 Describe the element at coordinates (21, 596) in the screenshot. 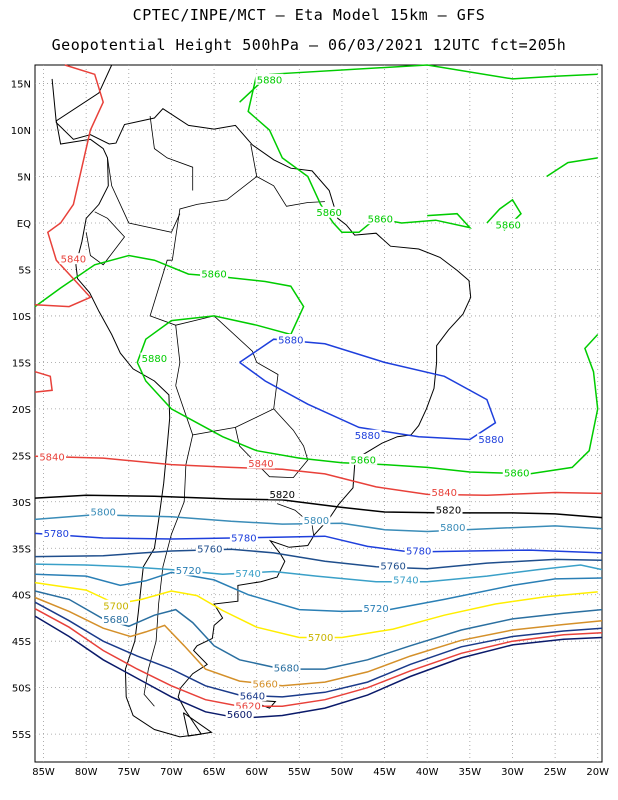

I see `lat-tick-label: 40S` at that location.